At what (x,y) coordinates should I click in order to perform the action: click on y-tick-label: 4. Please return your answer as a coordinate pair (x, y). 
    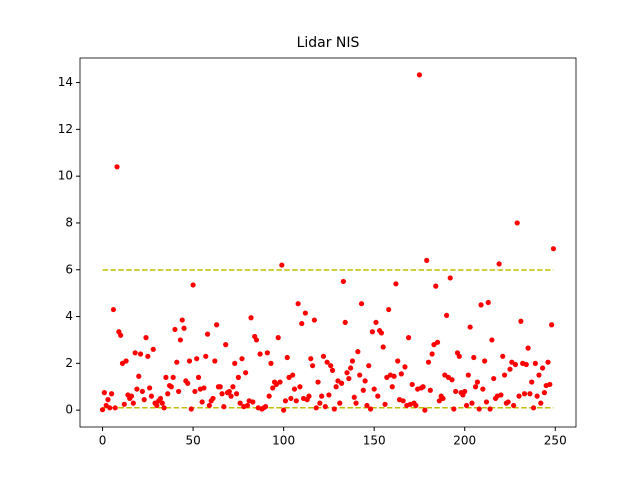
    Looking at the image, I should click on (69, 316).